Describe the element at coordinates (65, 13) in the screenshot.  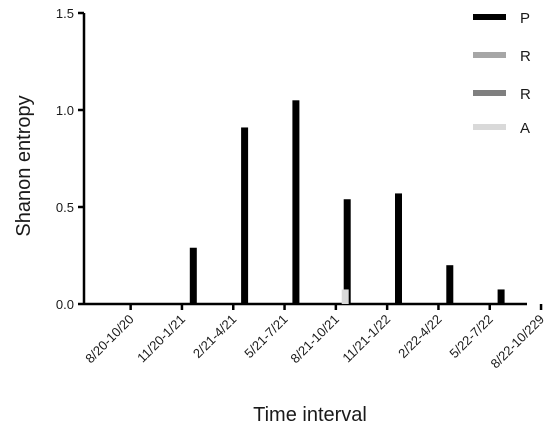
I see `y-tick-label: 1.5` at that location.